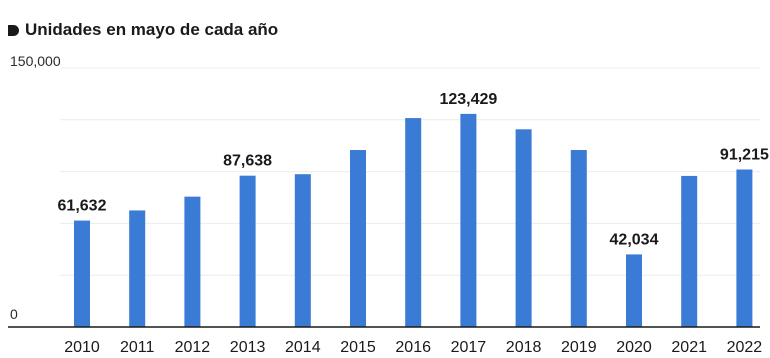 The image size is (770, 358). What do you see at coordinates (82, 347) in the screenshot?
I see `x-tick-label: 2010` at bounding box center [82, 347].